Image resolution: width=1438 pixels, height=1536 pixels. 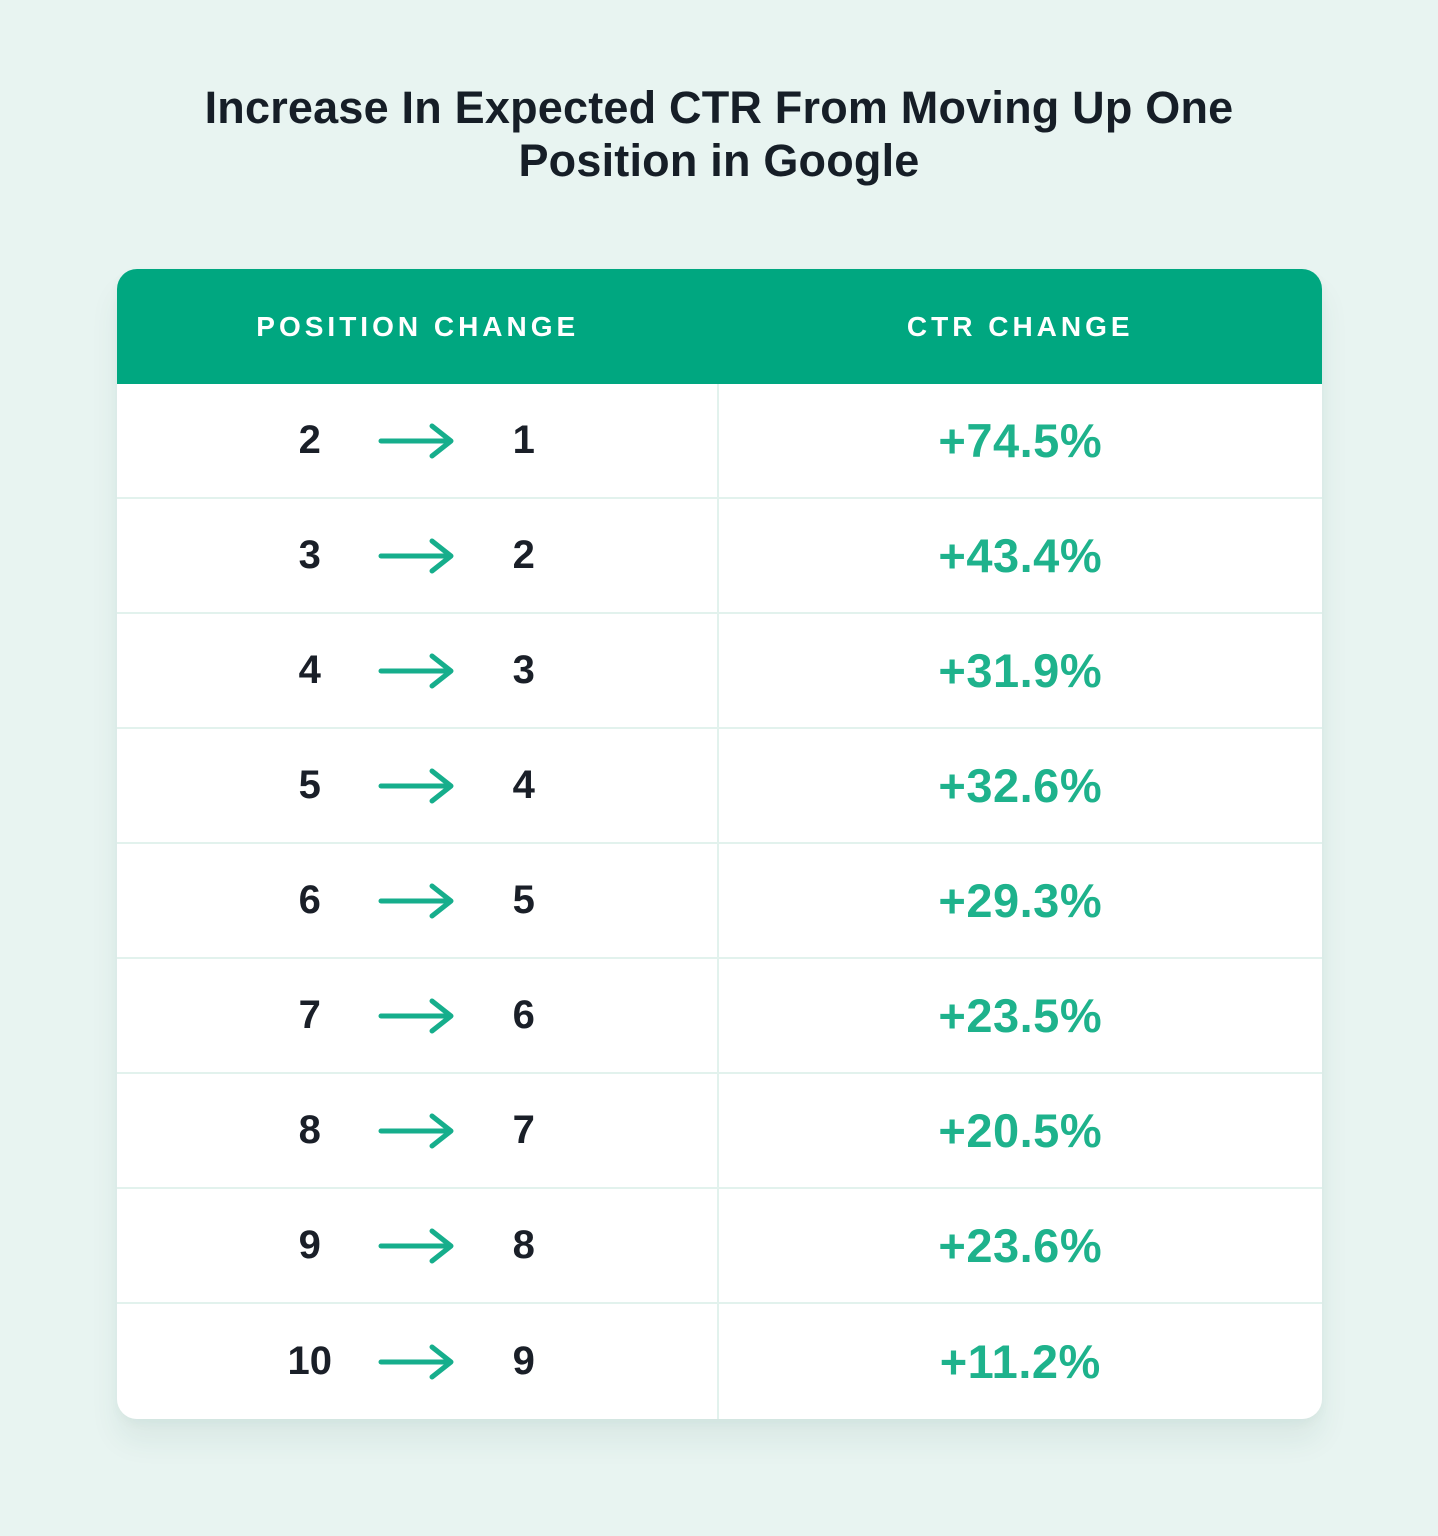 I want to click on table-row: 7 6 +23.5%, so click(x=719, y=1017).